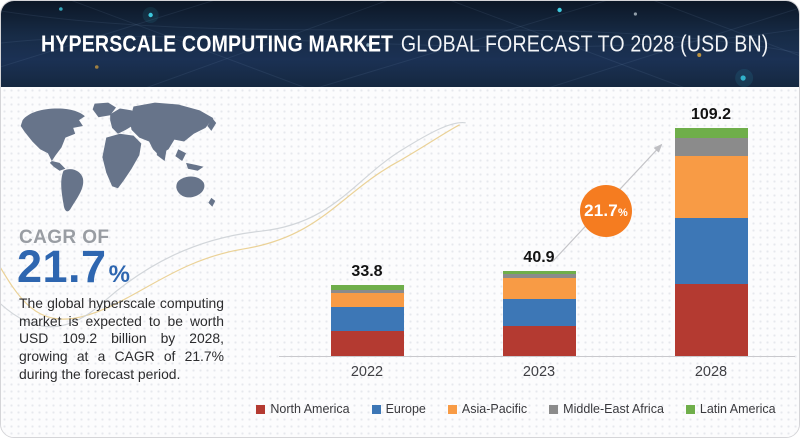 This screenshot has width=800, height=438. Describe the element at coordinates (554, 409) in the screenshot. I see `legend-swatch-middle-east-africa` at that location.